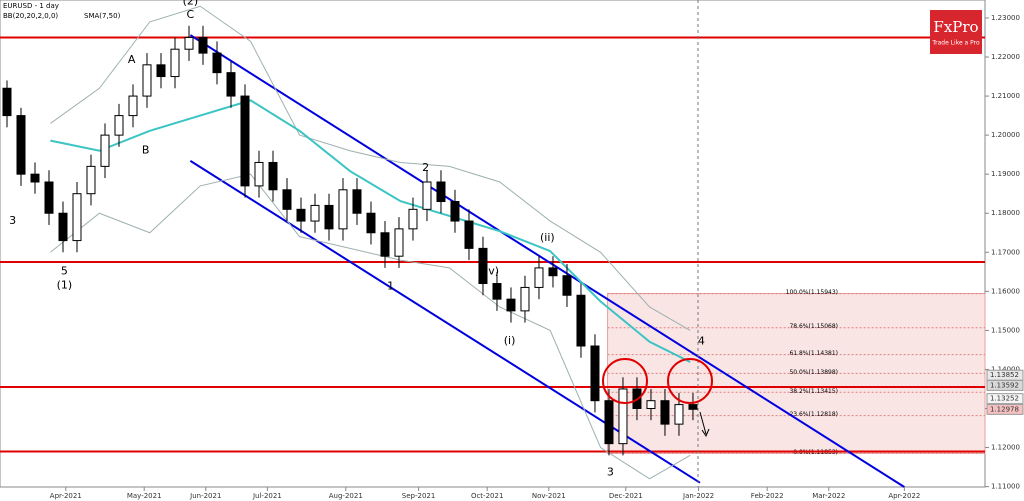  I want to click on x-tick-label: Dec-2021, so click(626, 496).